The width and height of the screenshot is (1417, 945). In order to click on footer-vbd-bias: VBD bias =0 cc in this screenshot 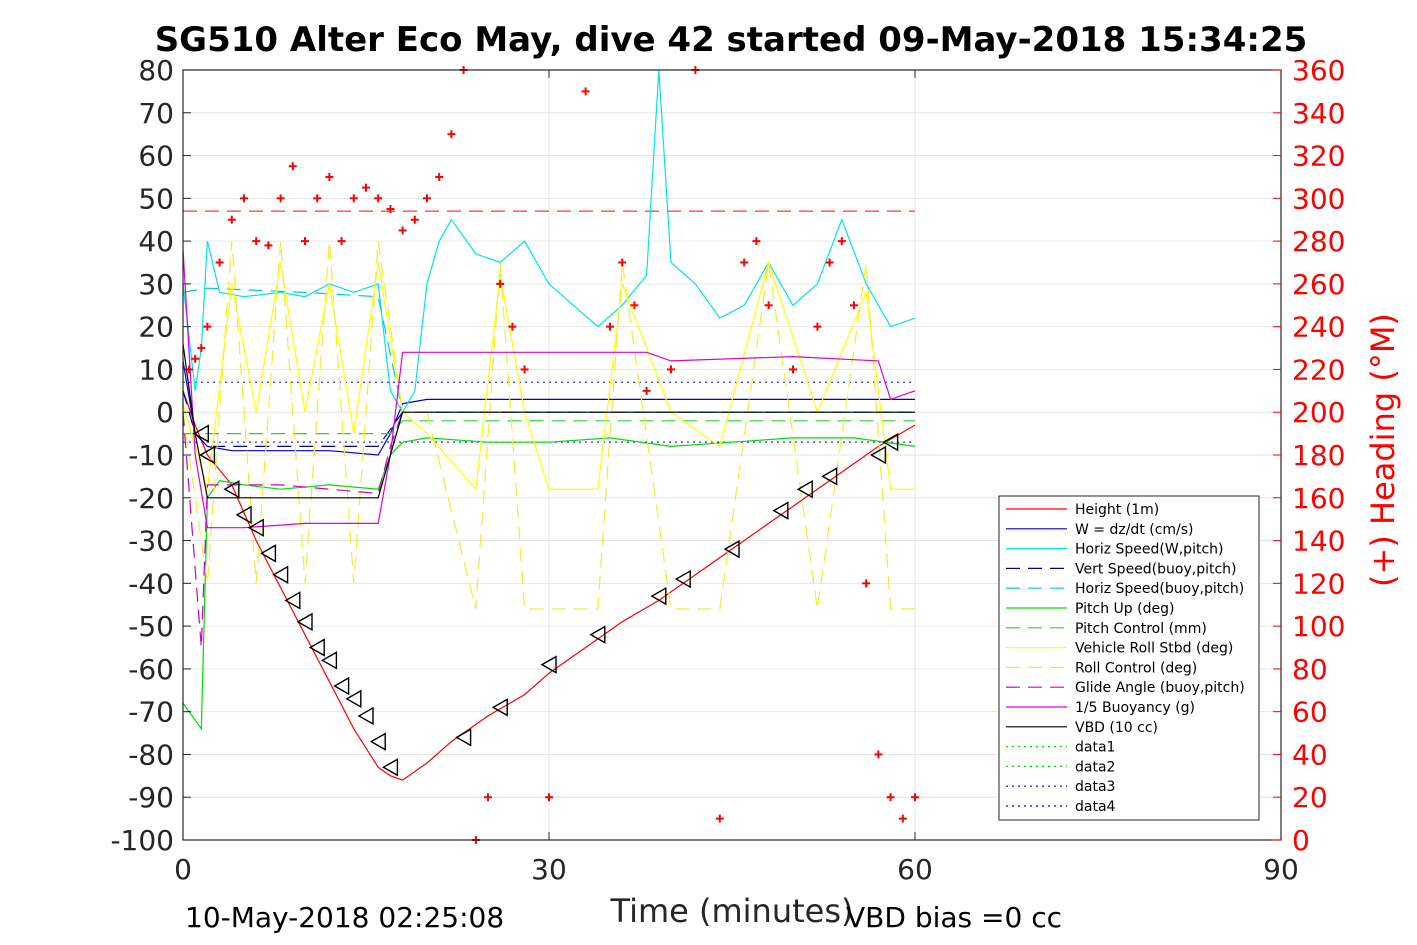, I will do `click(954, 917)`.